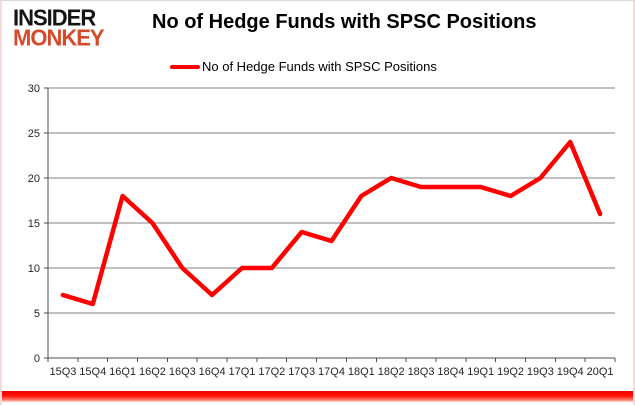 This screenshot has height=405, width=635. Describe the element at coordinates (34, 179) in the screenshot. I see `y-axis-tick-label: 20` at that location.